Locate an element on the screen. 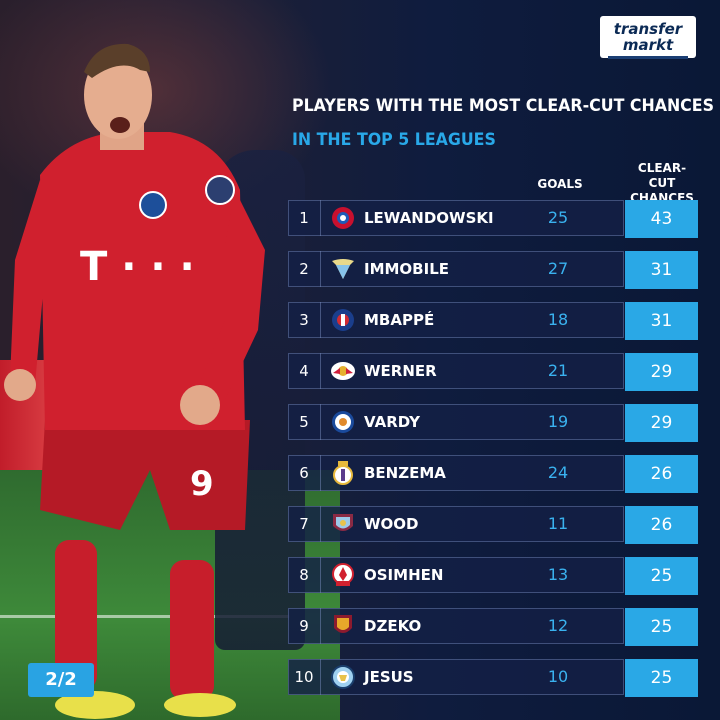  rank: 4 is located at coordinates (304, 371).